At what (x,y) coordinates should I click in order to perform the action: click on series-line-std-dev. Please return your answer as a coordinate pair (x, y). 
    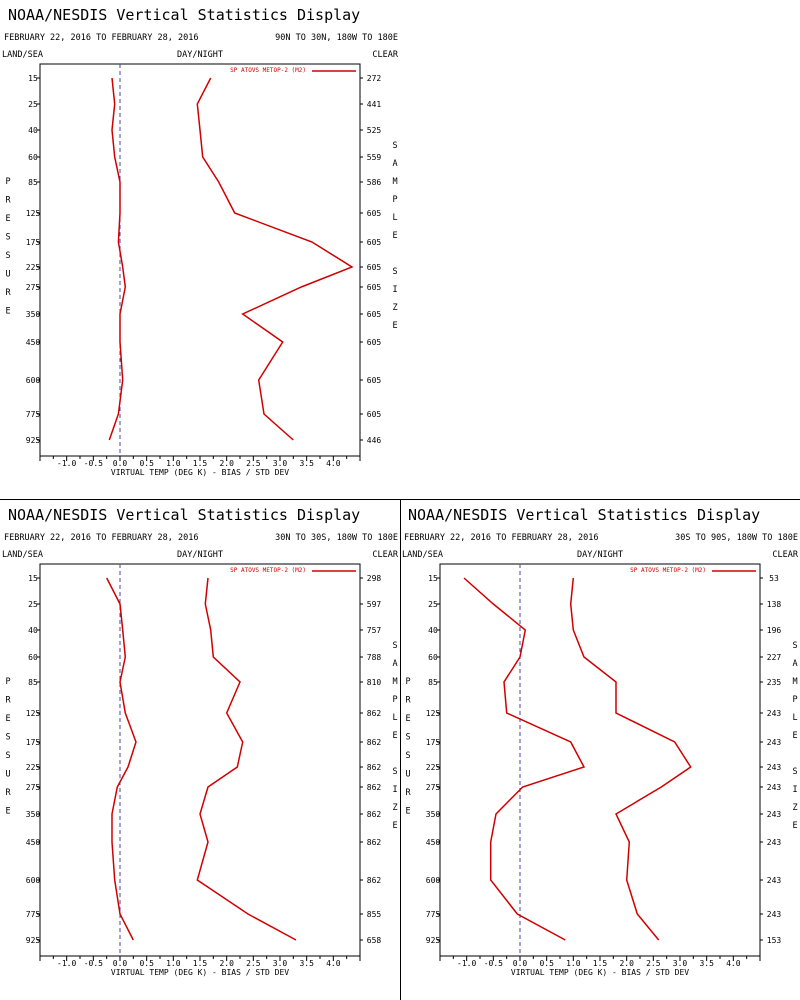
    Looking at the image, I should click on (630, 759).